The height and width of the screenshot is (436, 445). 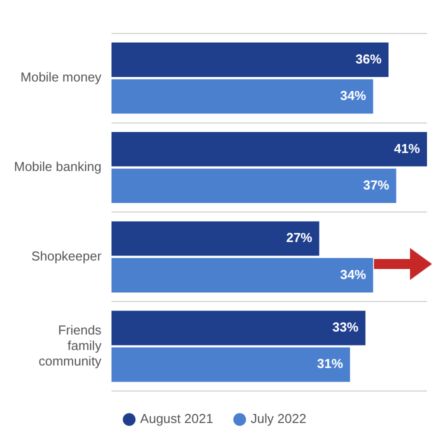 What do you see at coordinates (376, 184) in the screenshot?
I see `data-label: 37%` at bounding box center [376, 184].